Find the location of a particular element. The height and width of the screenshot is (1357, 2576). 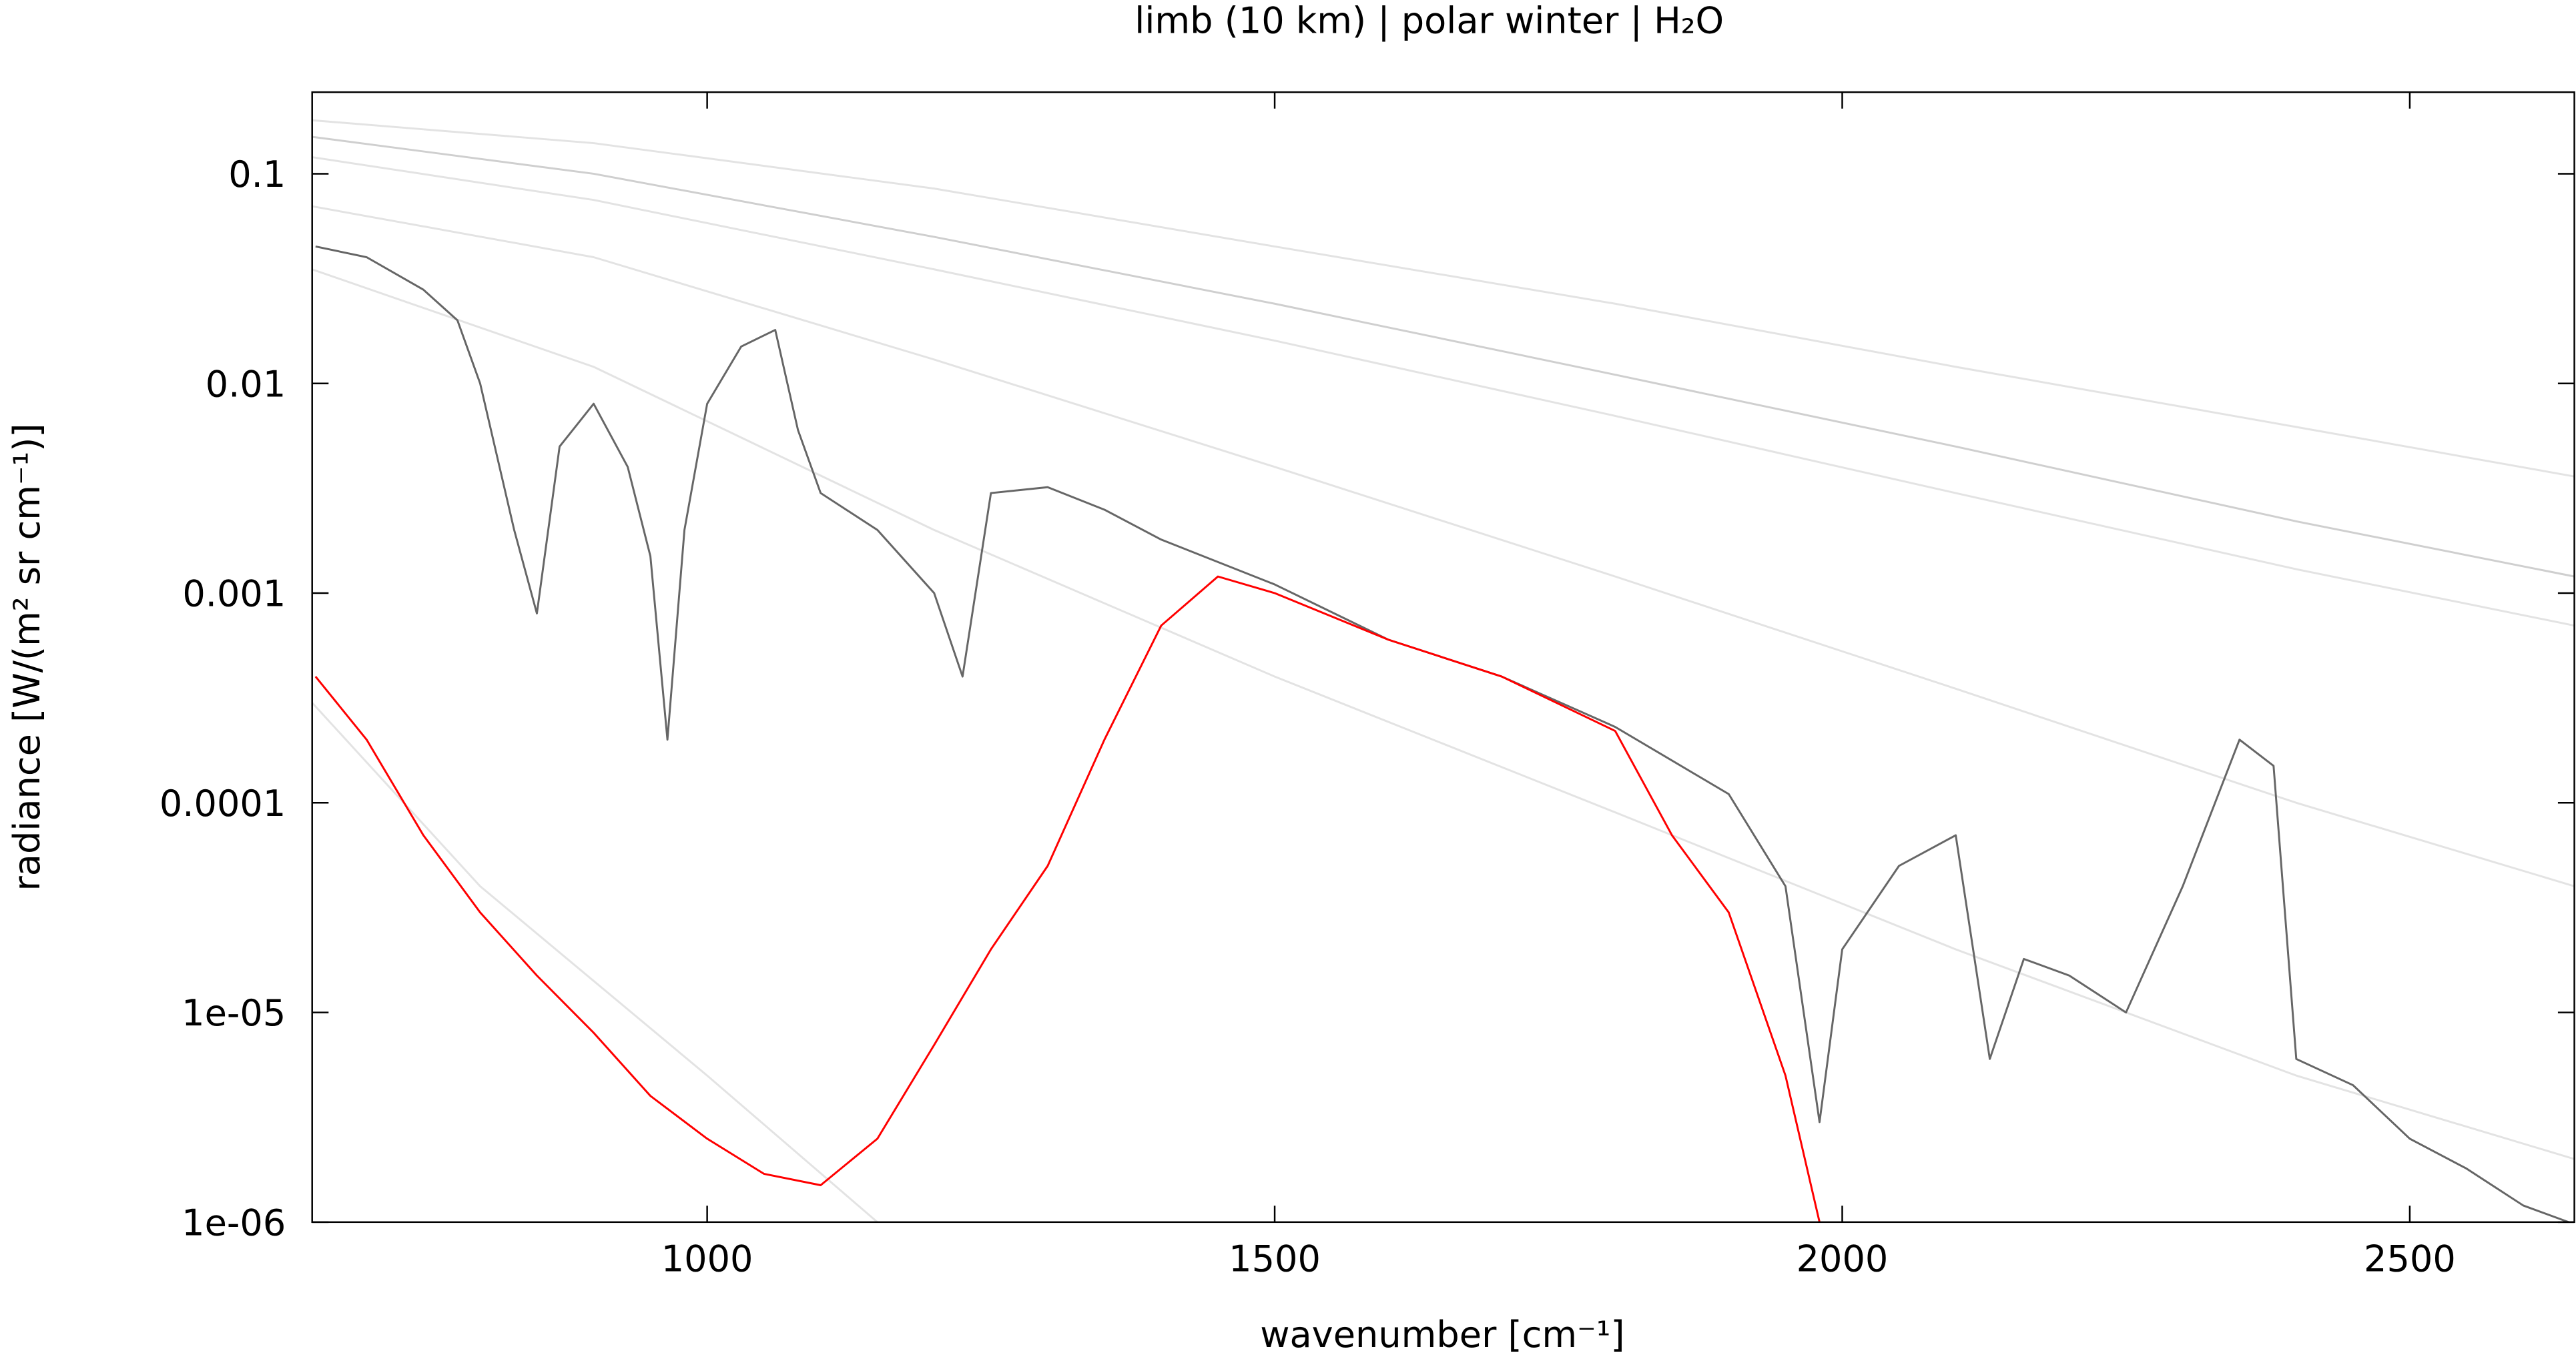

x-tick-label: 1000 is located at coordinates (707, 1259).